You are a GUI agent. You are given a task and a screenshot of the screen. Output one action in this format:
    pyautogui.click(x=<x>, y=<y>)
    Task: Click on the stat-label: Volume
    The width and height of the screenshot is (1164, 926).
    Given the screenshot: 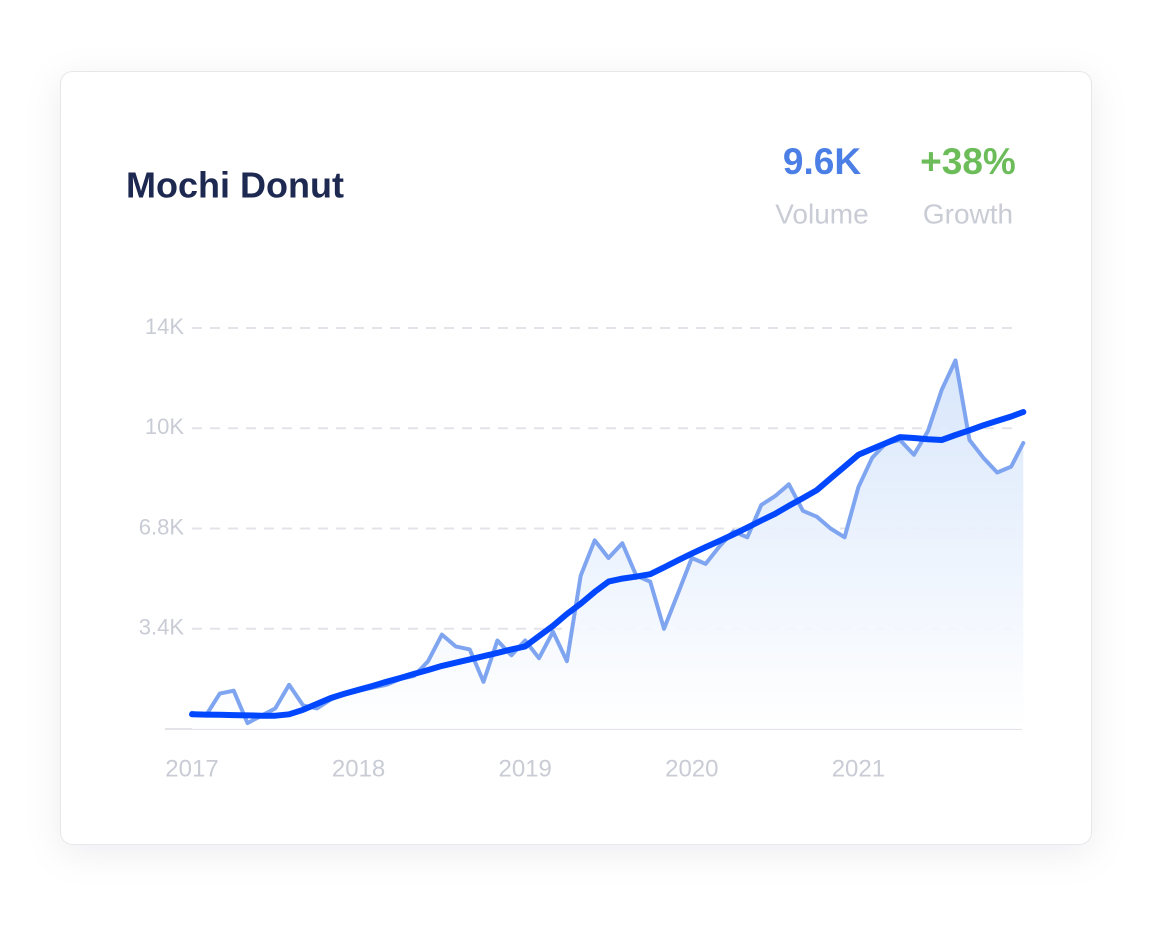 What is the action you would take?
    pyautogui.click(x=821, y=213)
    